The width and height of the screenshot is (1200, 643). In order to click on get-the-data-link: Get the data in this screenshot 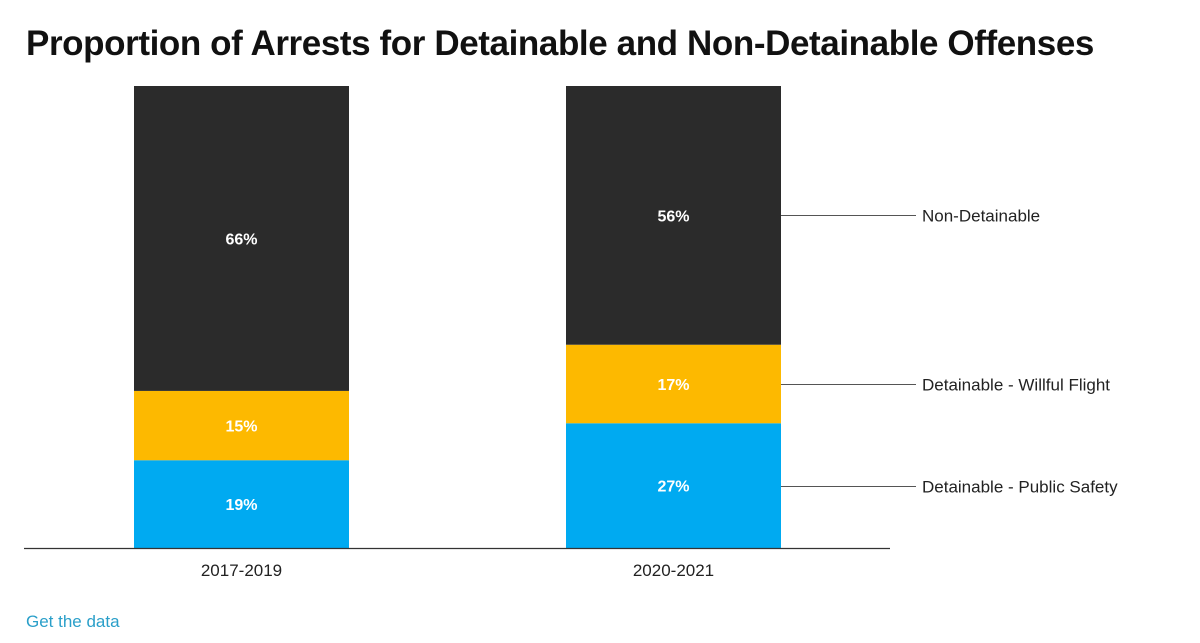, I will do `click(73, 621)`.